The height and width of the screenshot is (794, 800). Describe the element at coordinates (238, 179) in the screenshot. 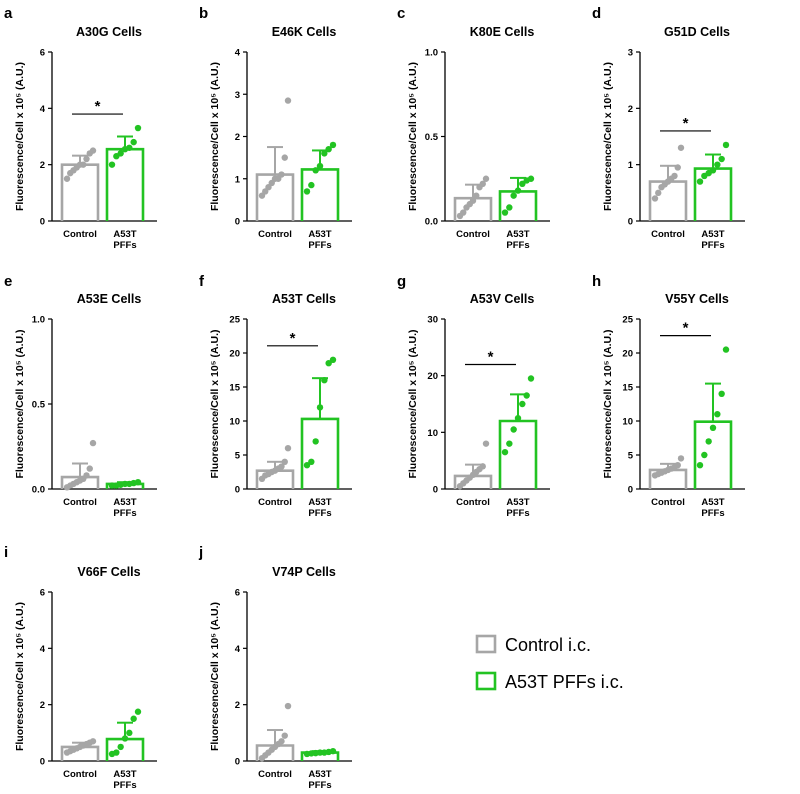

I see `y-tick-label: 1` at that location.